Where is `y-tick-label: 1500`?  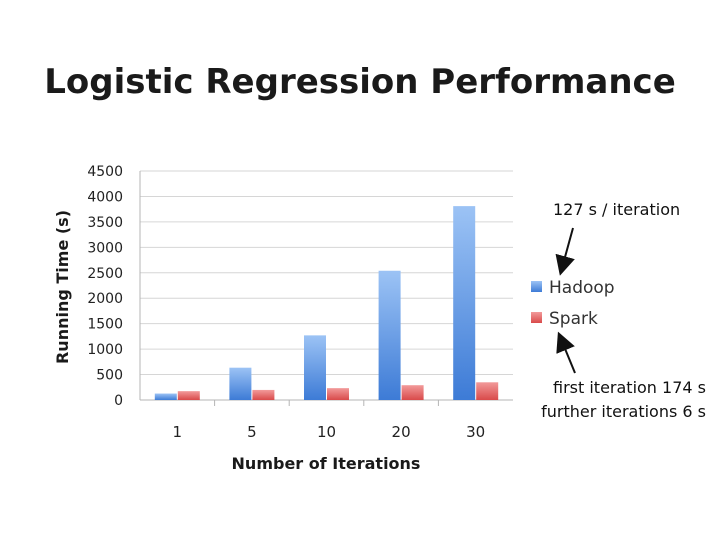 y-tick-label: 1500 is located at coordinates (105, 325).